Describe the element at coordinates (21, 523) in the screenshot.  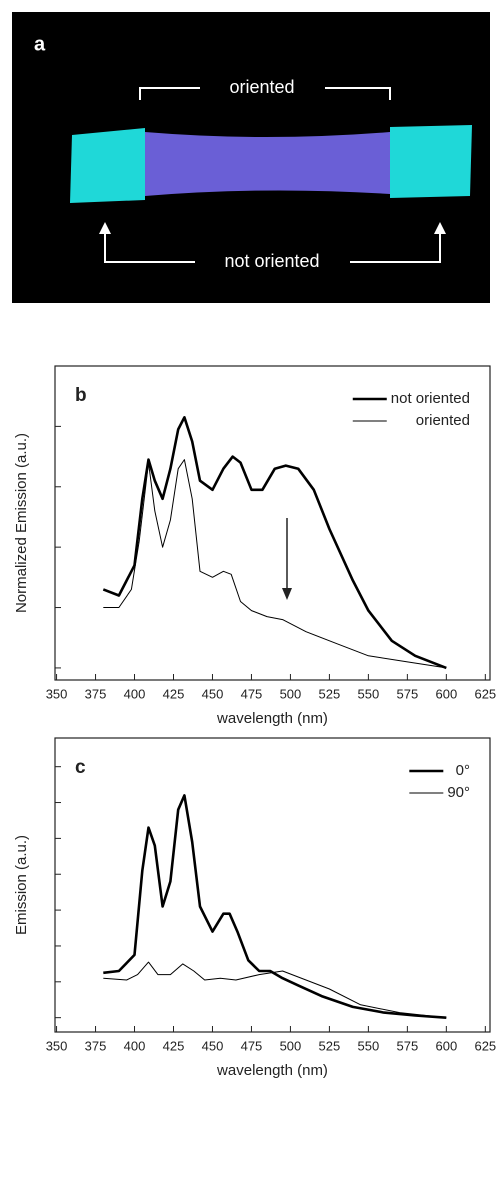
I see `y-axis-label: Normalized Emission (a.u.)` at that location.